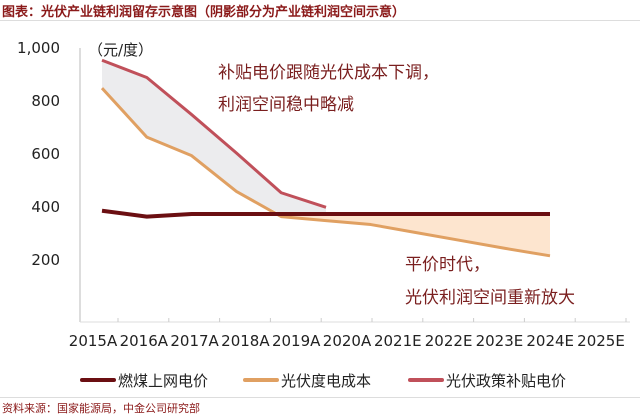 This screenshot has height=417, width=640. What do you see at coordinates (447, 265) in the screenshot?
I see `annotation-parity-1: 平价时代，` at bounding box center [447, 265].